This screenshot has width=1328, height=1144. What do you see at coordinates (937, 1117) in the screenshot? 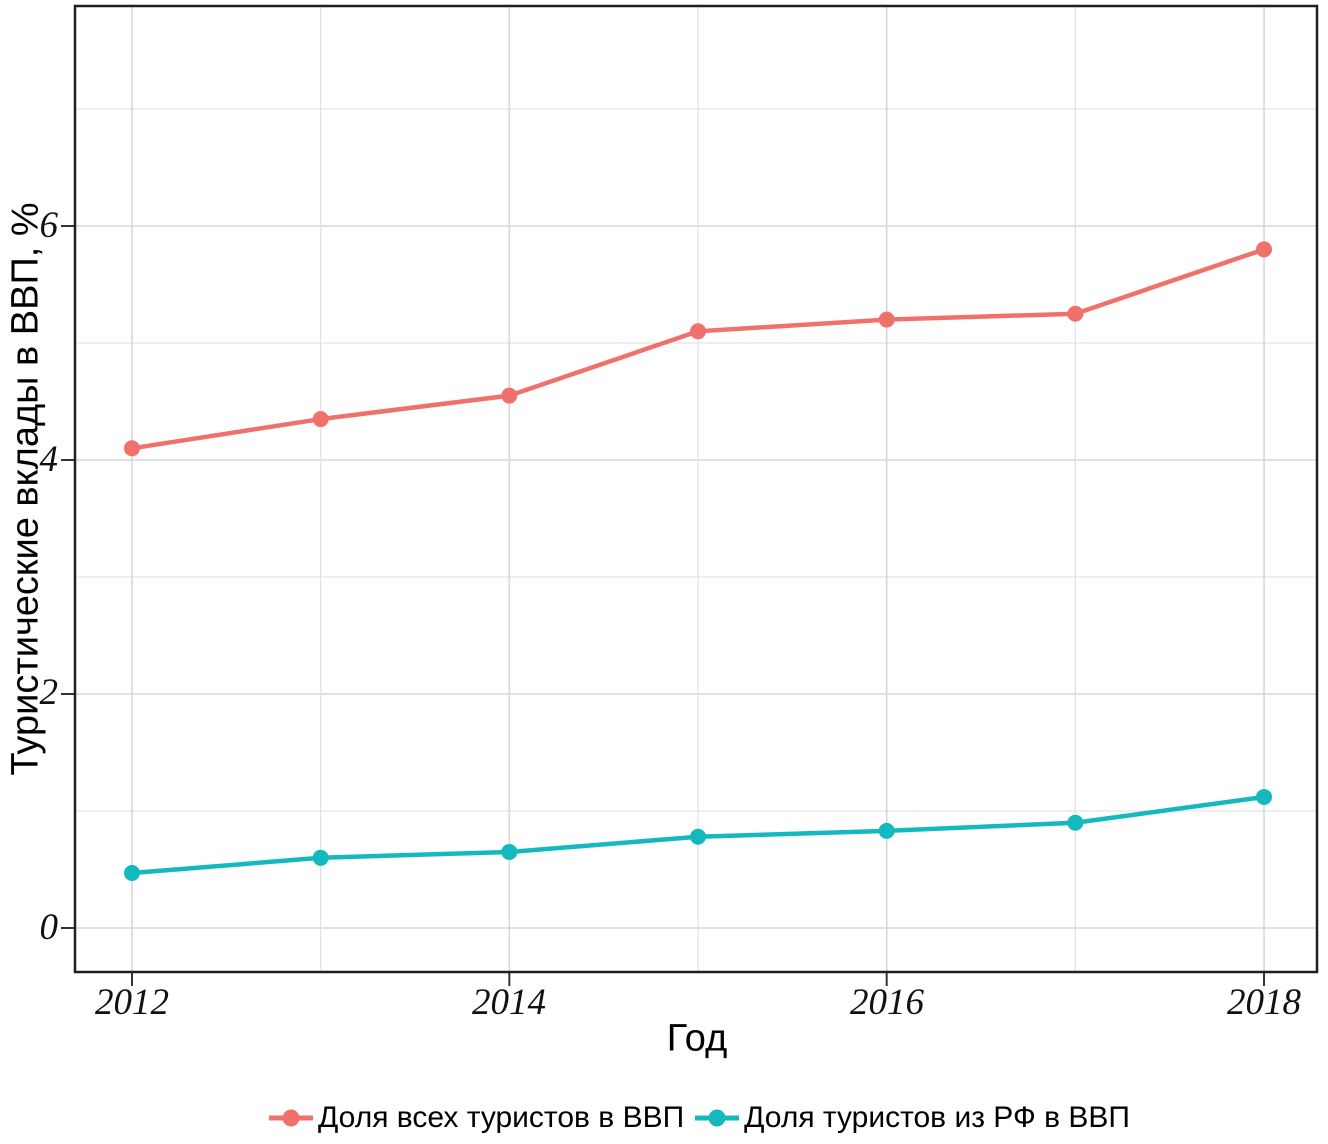
I see `legend-label-rf-tourists: Доля туристов из РФ в ВВП` at bounding box center [937, 1117].